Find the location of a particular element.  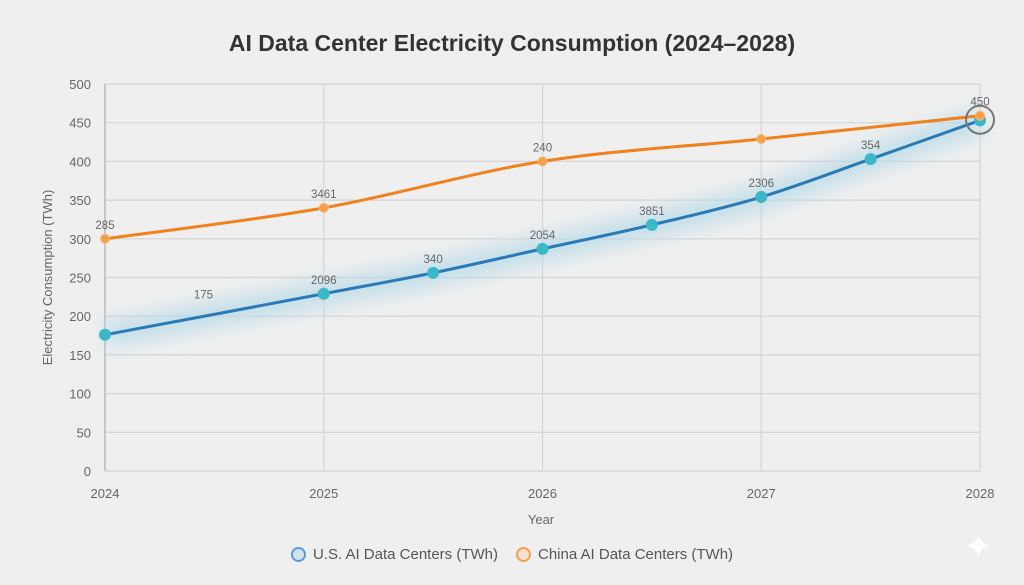

y-tick-label: 250 is located at coordinates (80, 278).